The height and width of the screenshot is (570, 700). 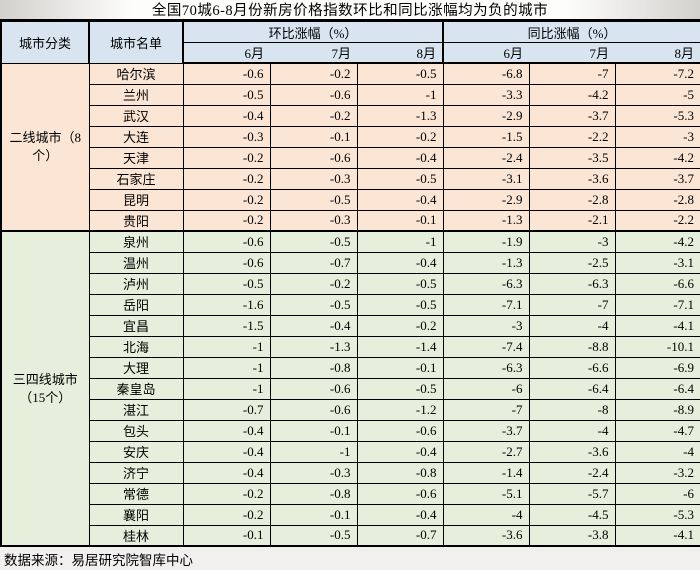 I want to click on cell-mom-6月: -0.5, so click(x=226, y=283).